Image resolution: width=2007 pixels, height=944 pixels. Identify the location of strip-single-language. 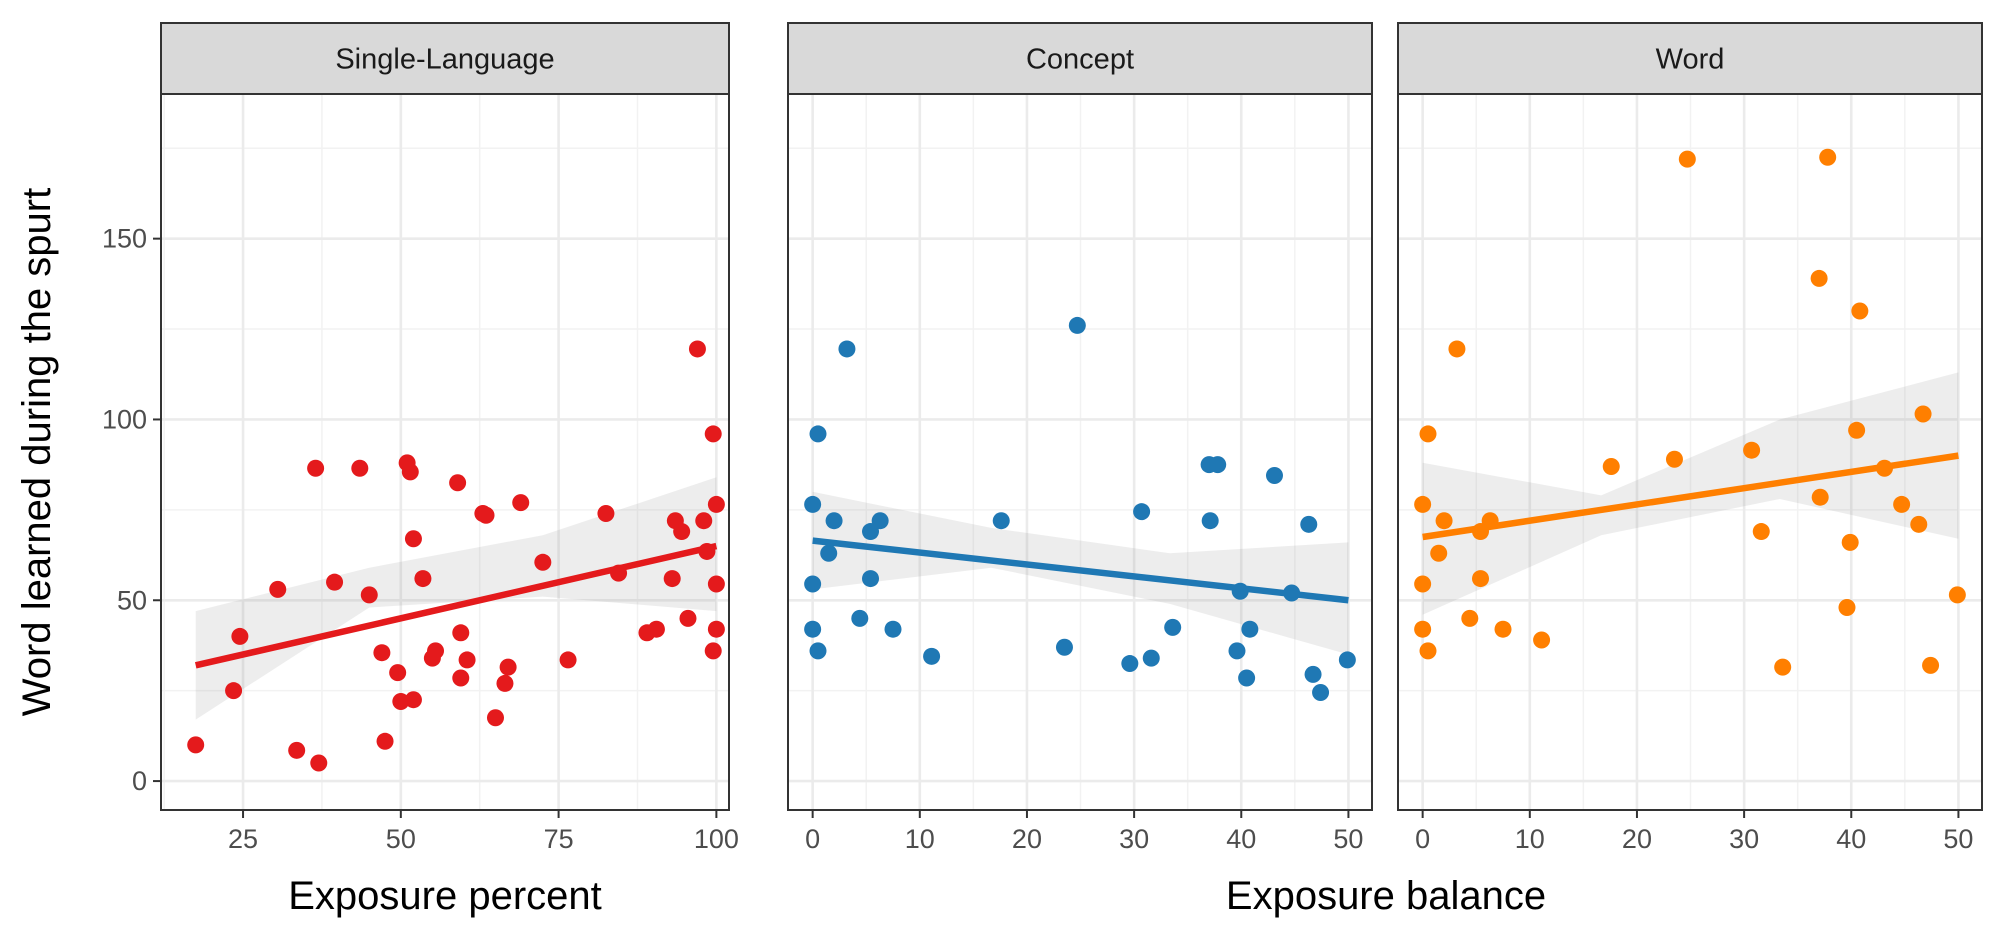
(445, 58).